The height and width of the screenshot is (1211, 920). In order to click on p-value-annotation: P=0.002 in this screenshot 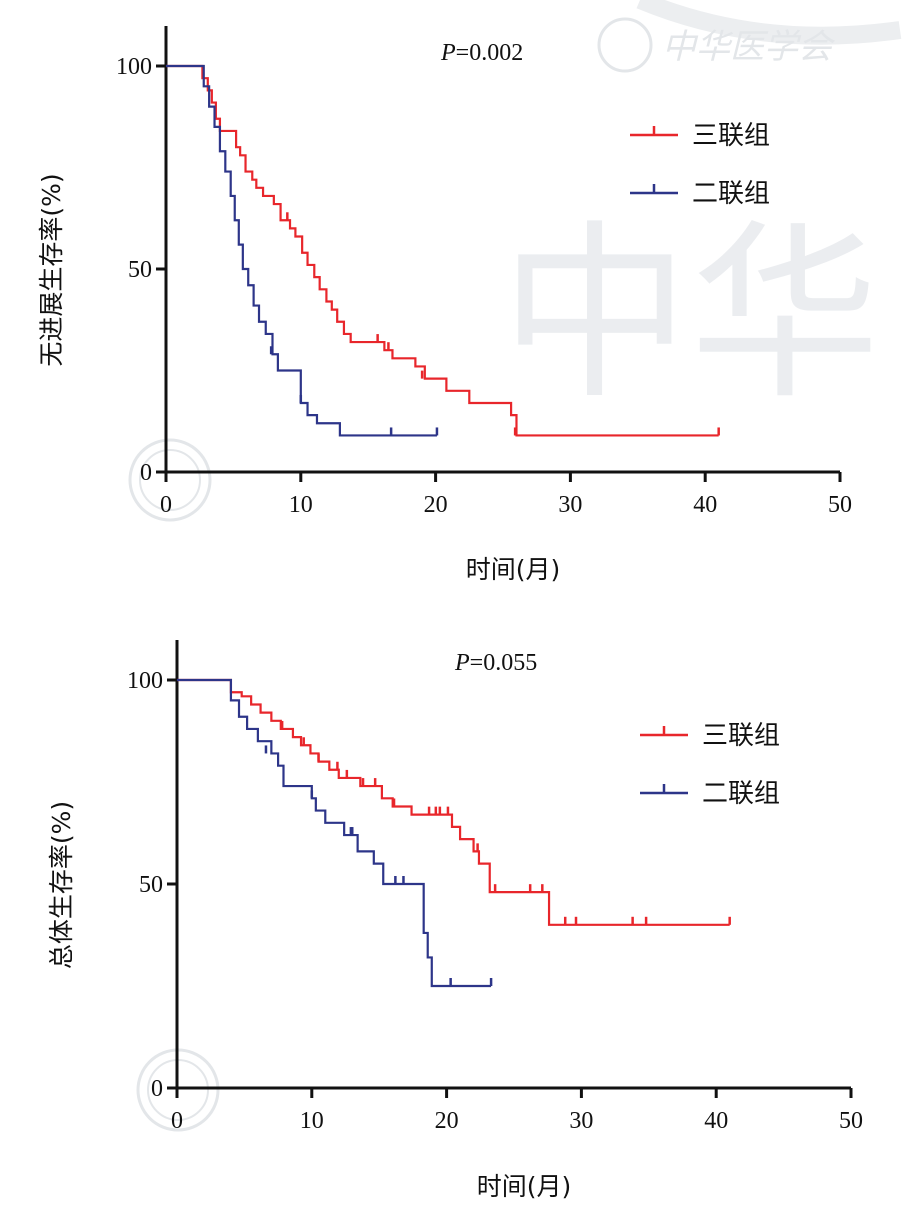, I will do `click(481, 53)`.